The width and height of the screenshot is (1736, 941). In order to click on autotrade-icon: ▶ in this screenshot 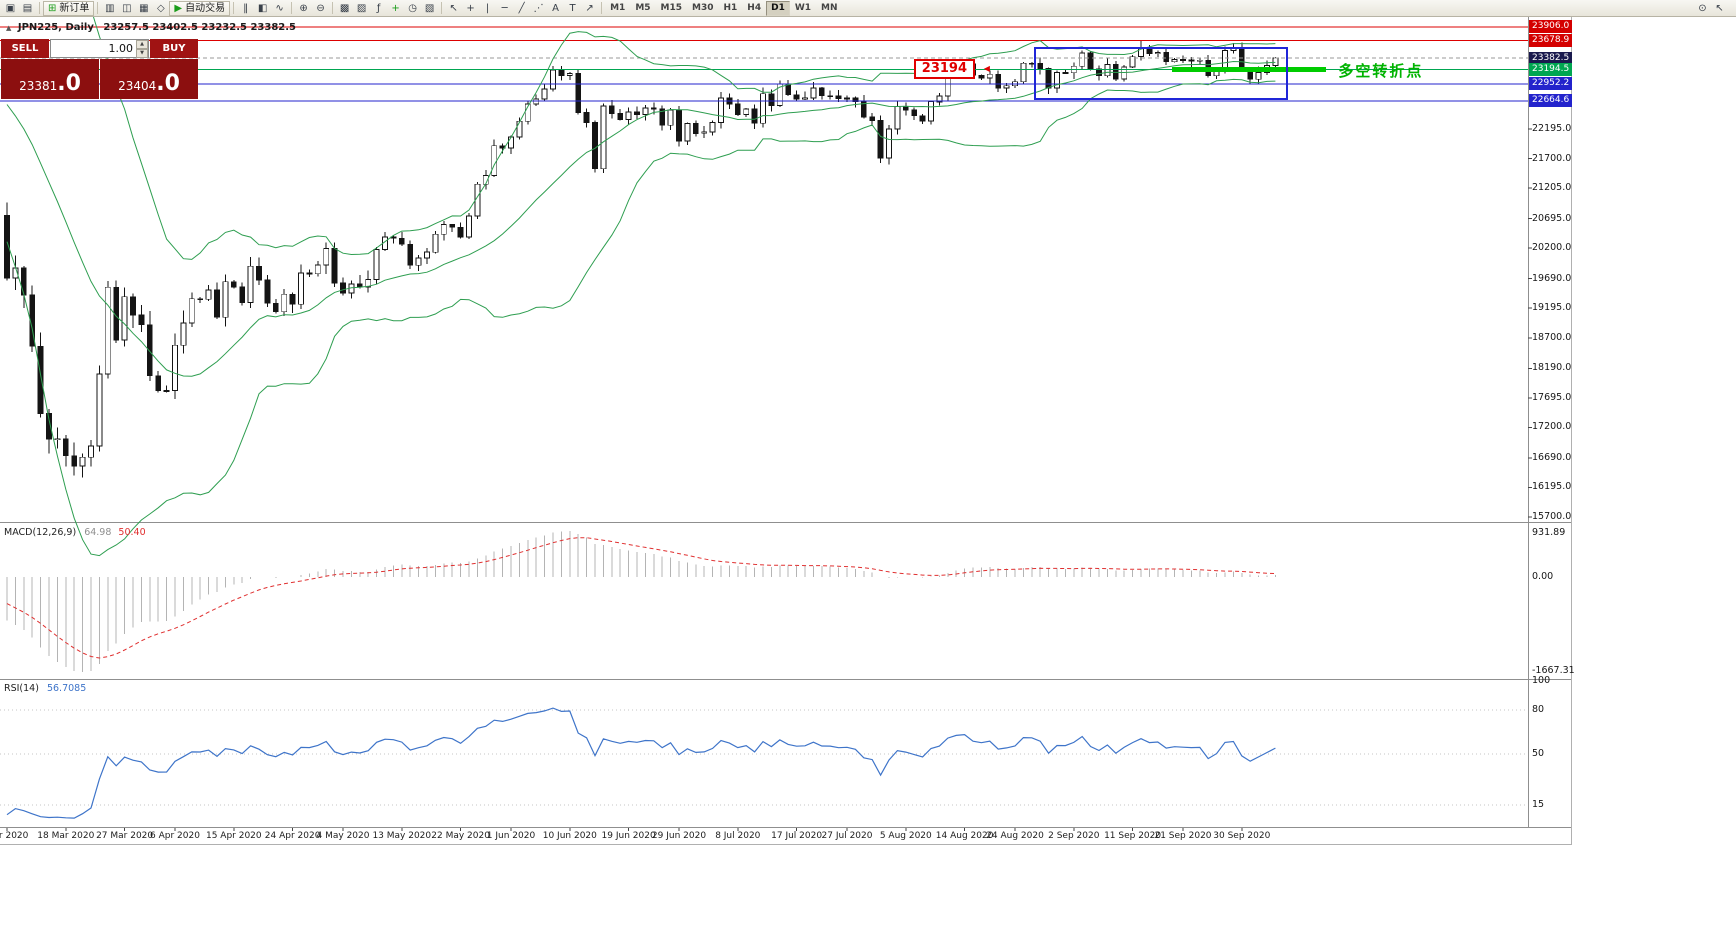, I will do `click(178, 8)`.